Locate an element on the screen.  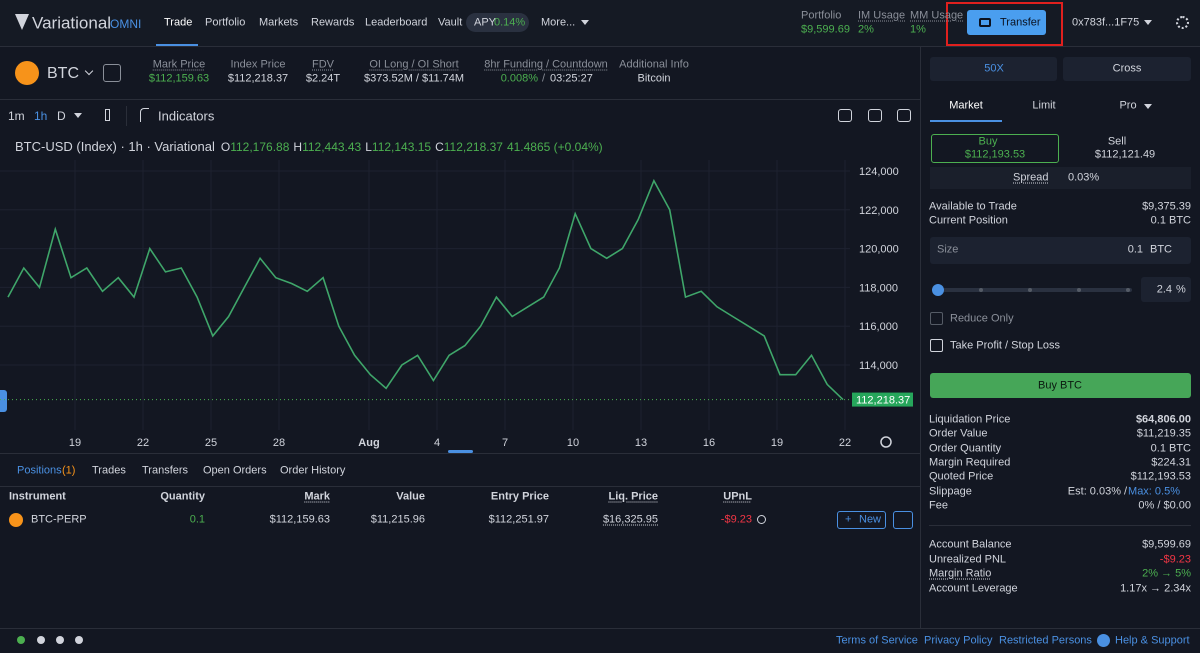
footer is located at coordinates (600, 640).